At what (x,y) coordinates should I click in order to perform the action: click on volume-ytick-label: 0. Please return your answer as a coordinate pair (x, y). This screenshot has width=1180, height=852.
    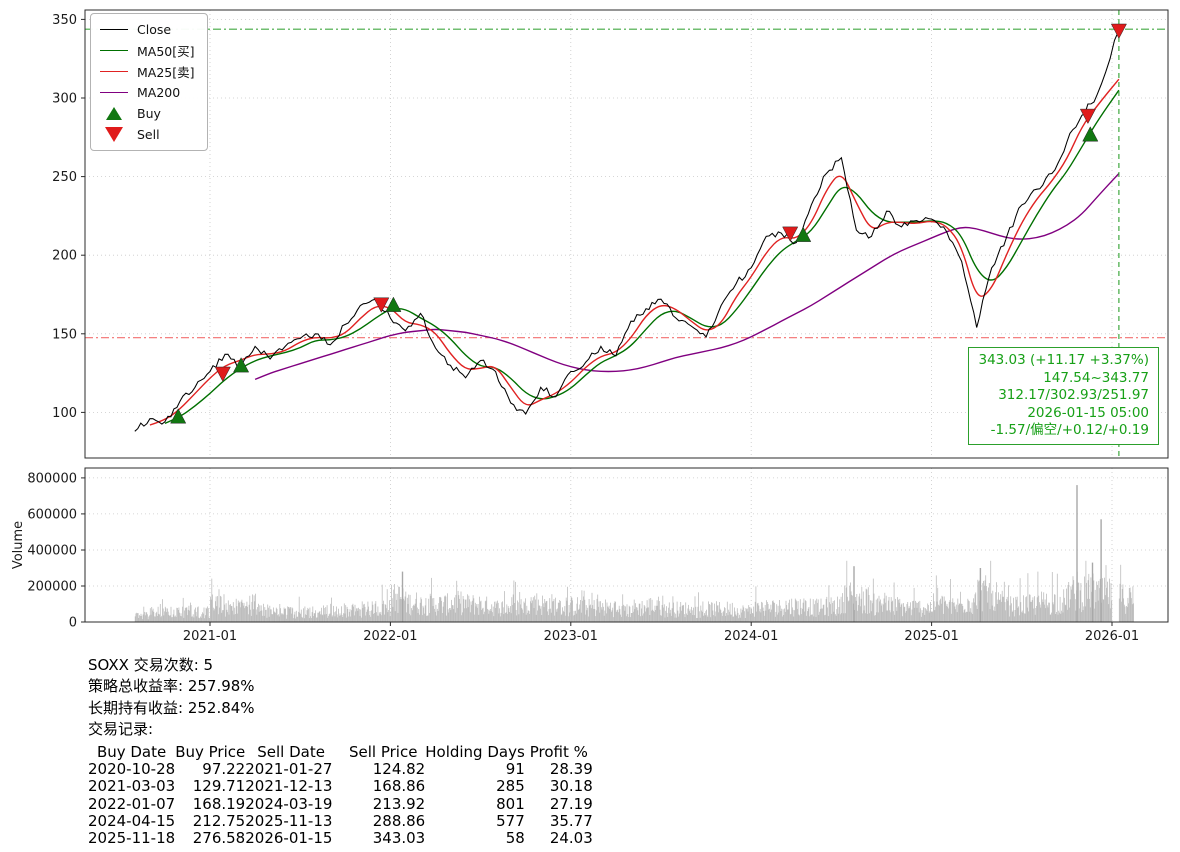
    Looking at the image, I should click on (73, 623).